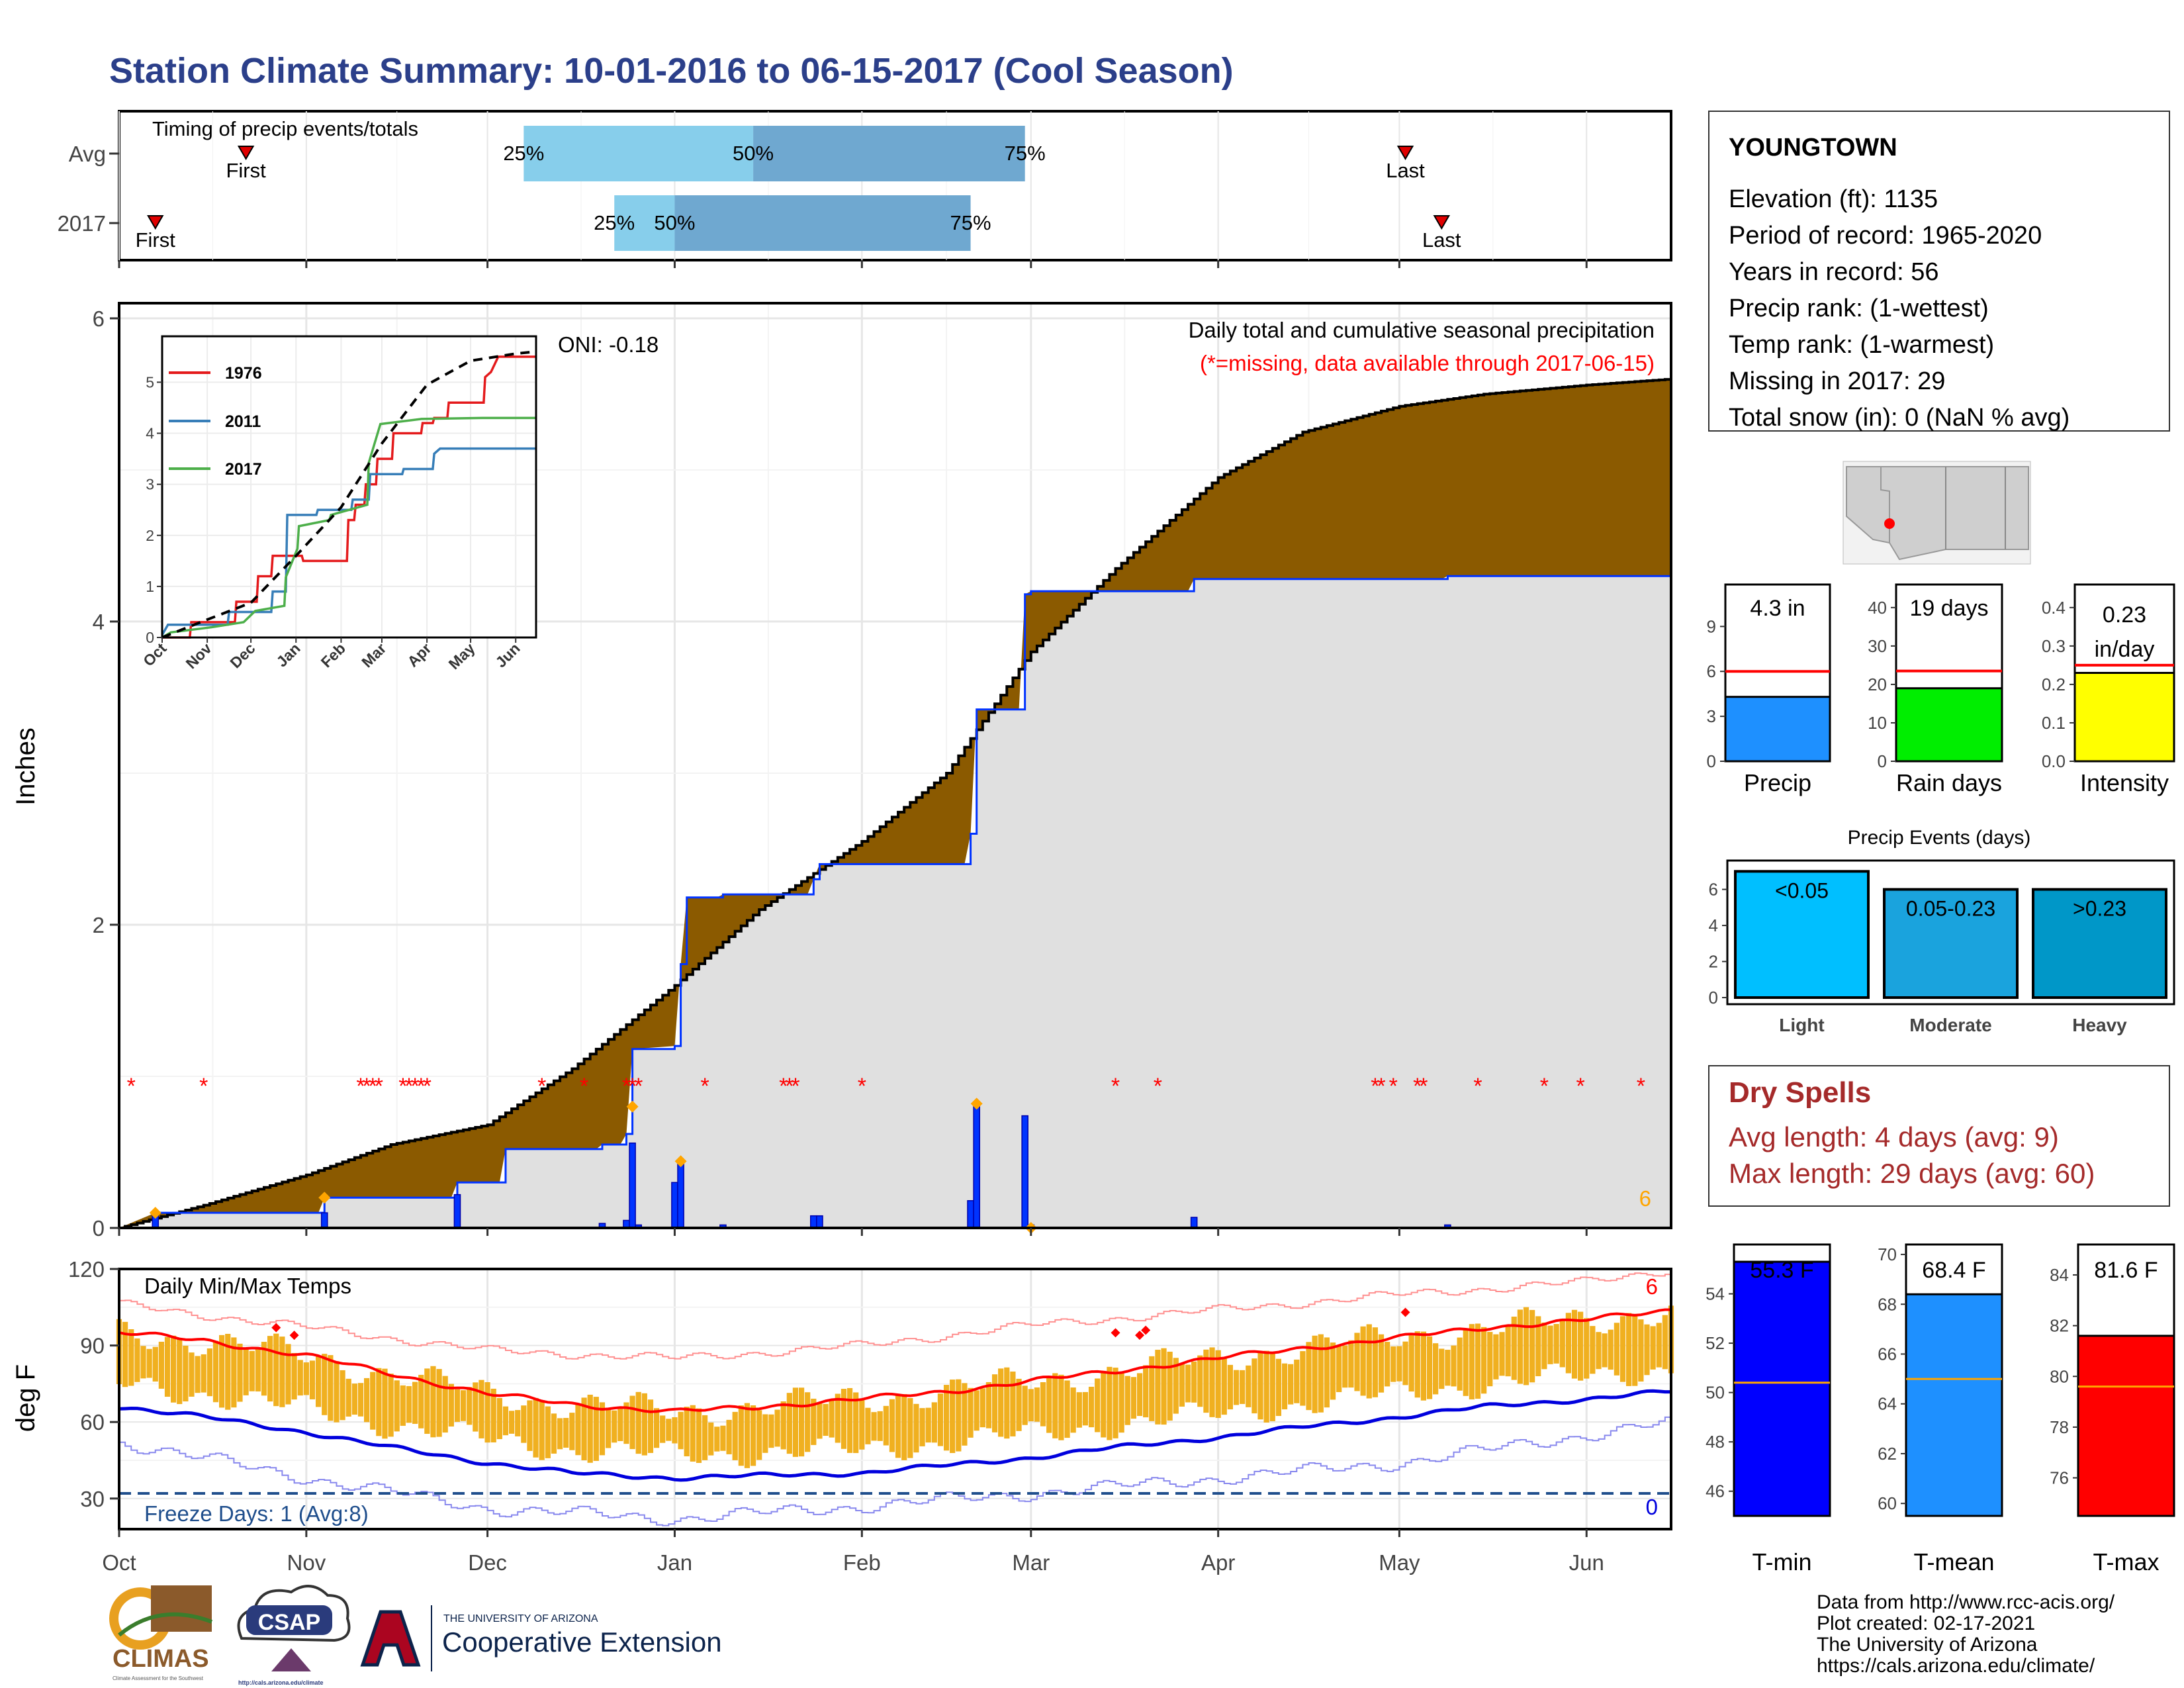 This screenshot has height=1688, width=2184. What do you see at coordinates (2059, 1326) in the screenshot?
I see `tmax-y-tick-label: 82` at bounding box center [2059, 1326].